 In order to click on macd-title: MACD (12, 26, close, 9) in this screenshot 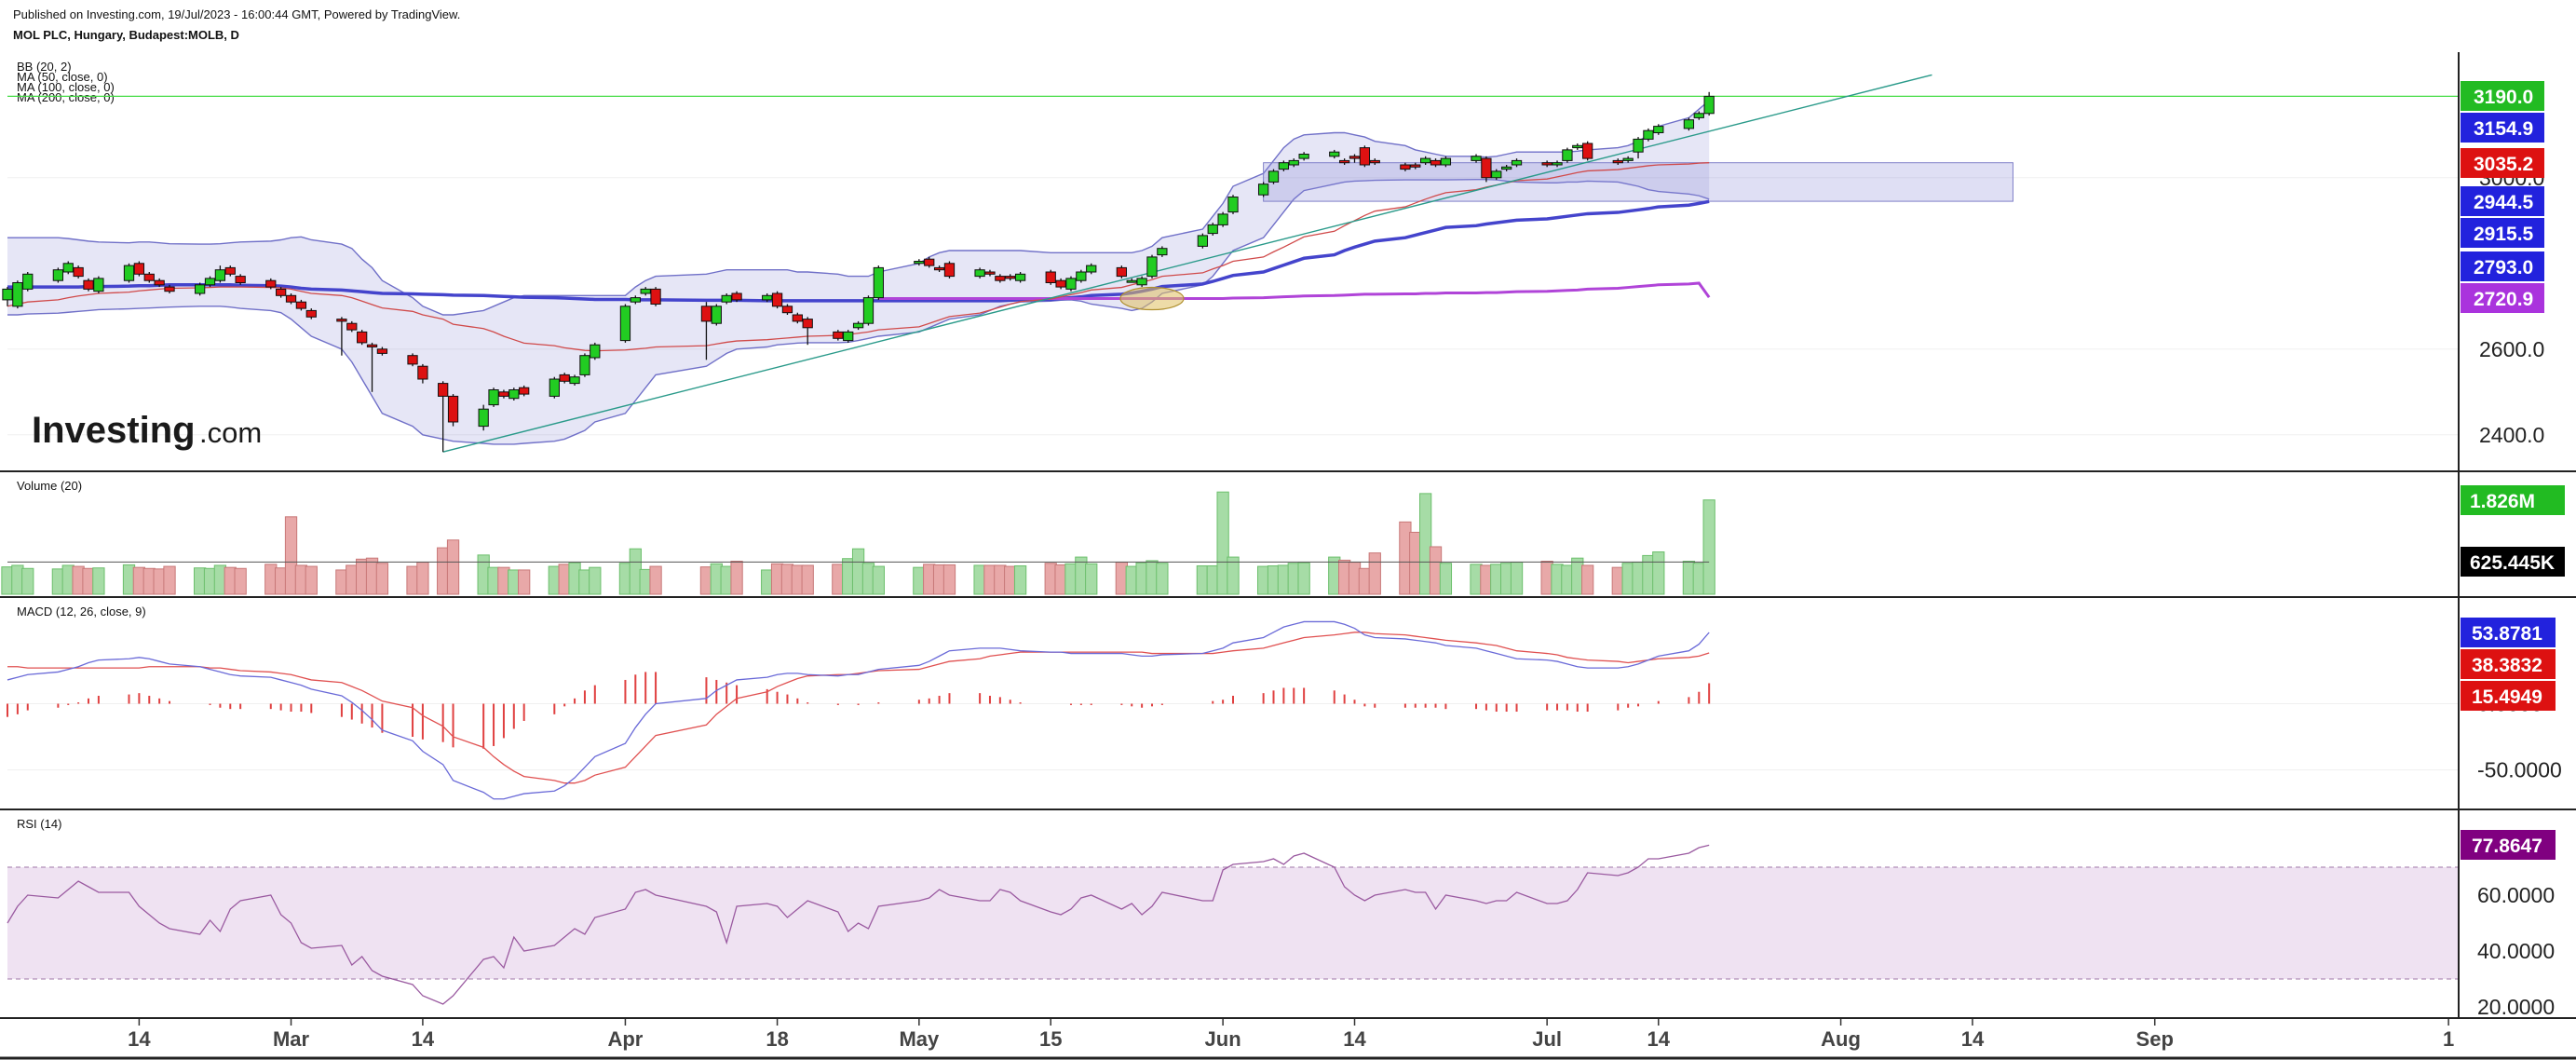, I will do `click(81, 611)`.